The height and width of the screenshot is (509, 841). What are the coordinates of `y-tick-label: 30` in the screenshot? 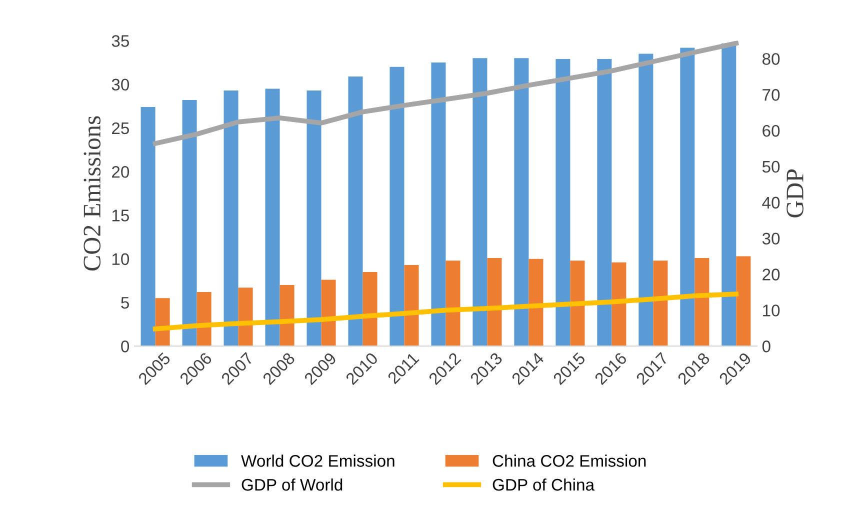 It's located at (121, 84).